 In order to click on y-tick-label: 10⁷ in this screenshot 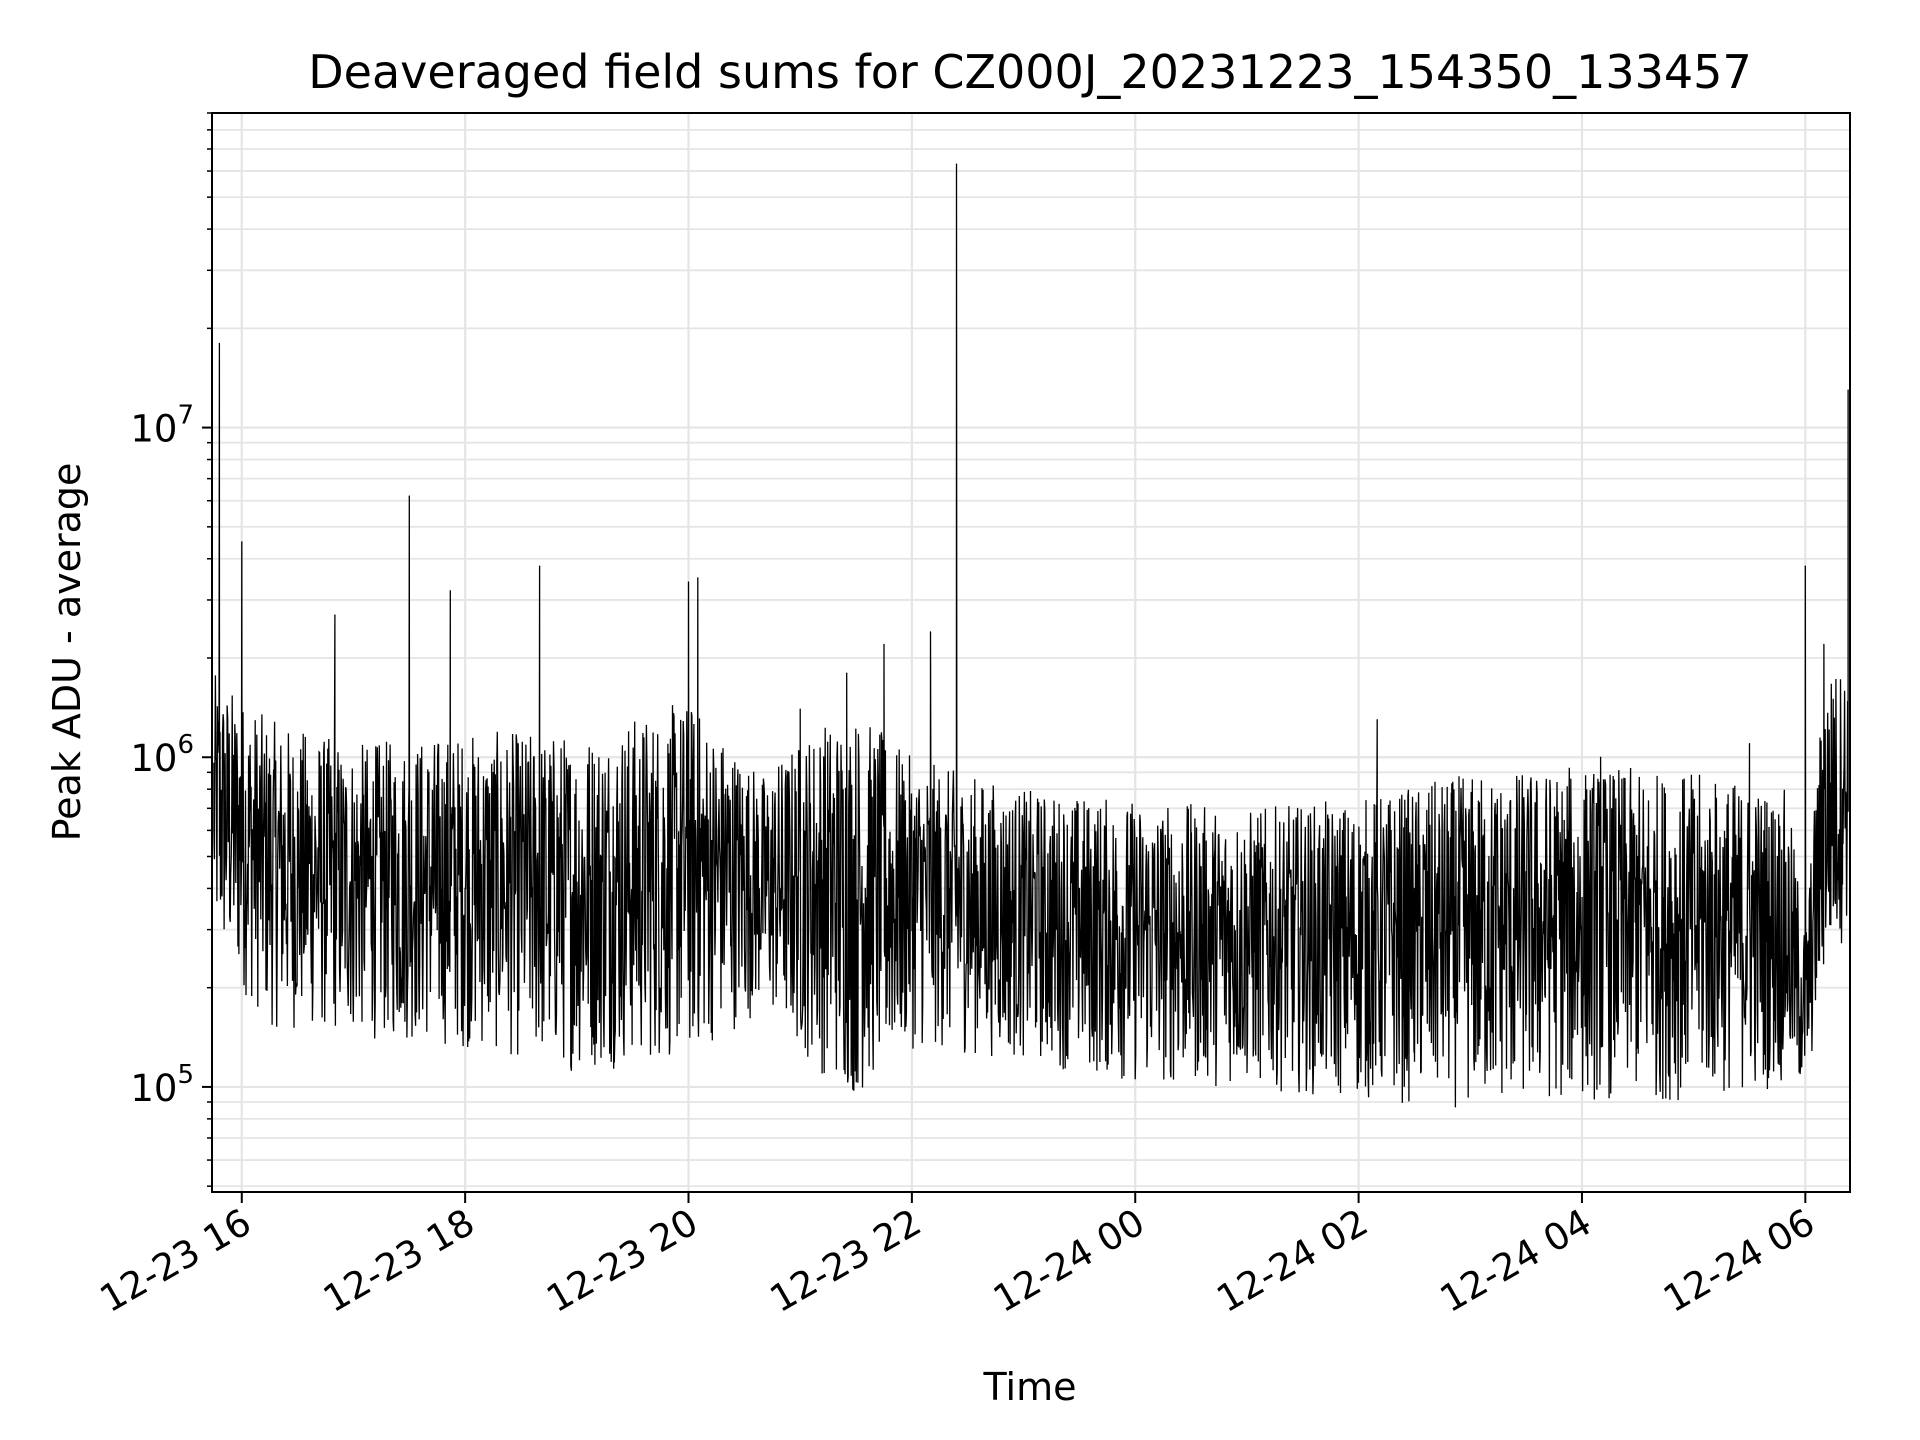, I will do `click(162, 426)`.